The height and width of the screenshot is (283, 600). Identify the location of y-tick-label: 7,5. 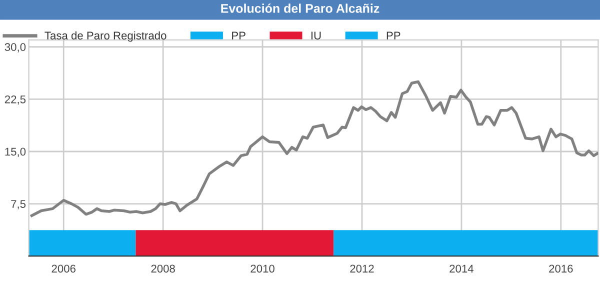
(18, 205).